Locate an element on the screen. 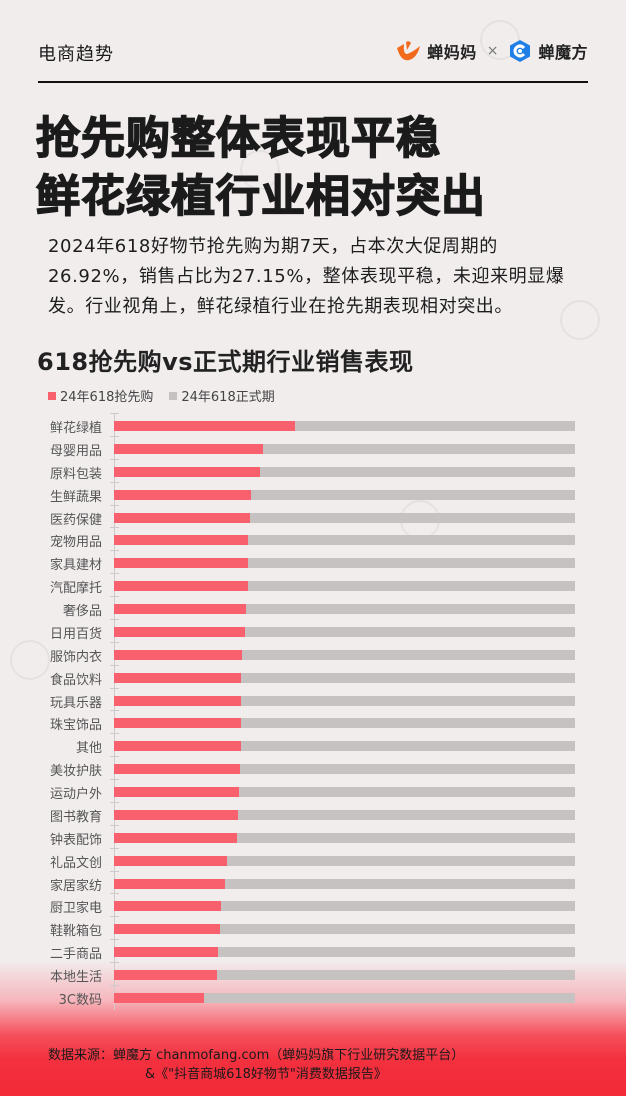 The image size is (626, 1096). category-label: 汽配摩托 is located at coordinates (75, 589).